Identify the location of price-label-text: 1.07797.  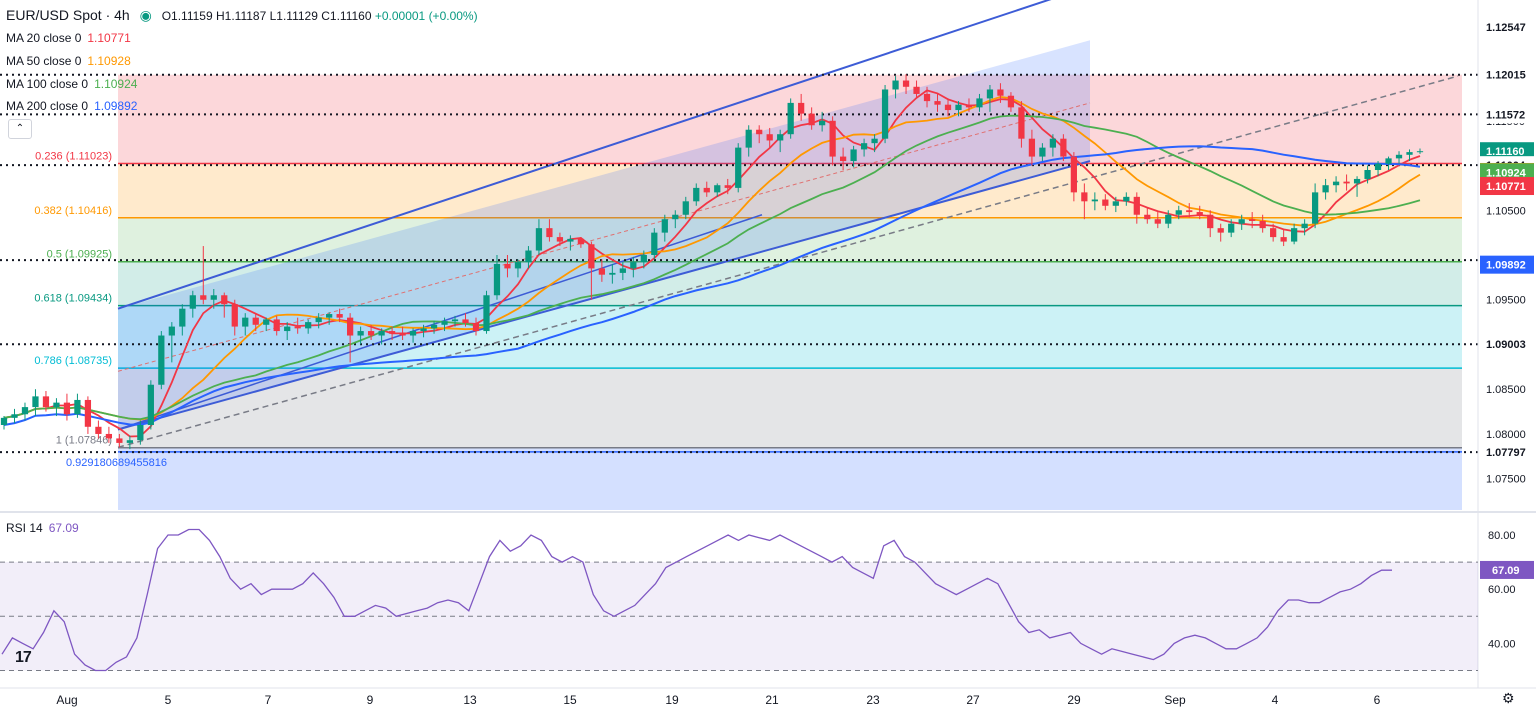
(1506, 453).